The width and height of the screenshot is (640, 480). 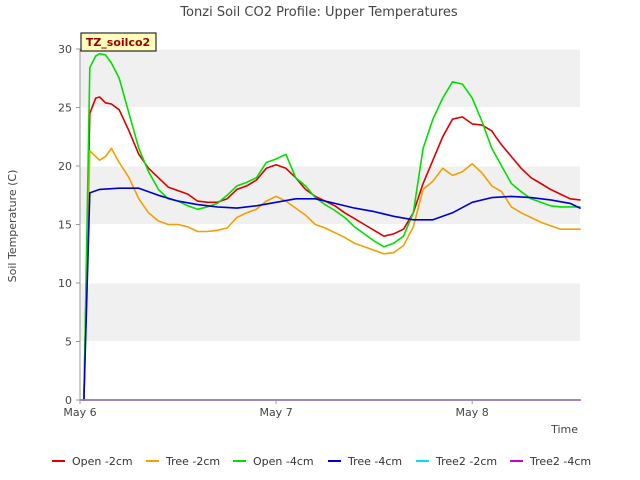 I want to click on legend-item: Open -4cm, so click(x=273, y=461).